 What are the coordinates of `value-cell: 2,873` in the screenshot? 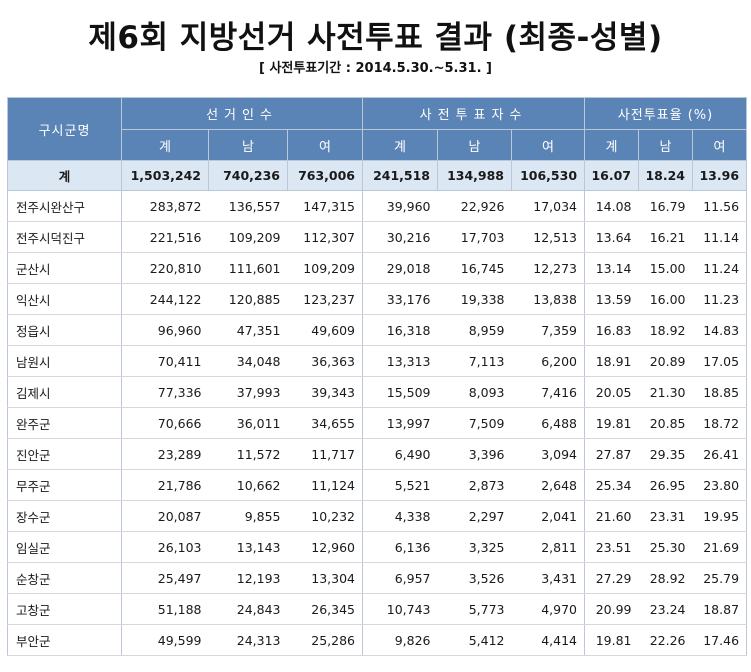 It's located at (474, 485).